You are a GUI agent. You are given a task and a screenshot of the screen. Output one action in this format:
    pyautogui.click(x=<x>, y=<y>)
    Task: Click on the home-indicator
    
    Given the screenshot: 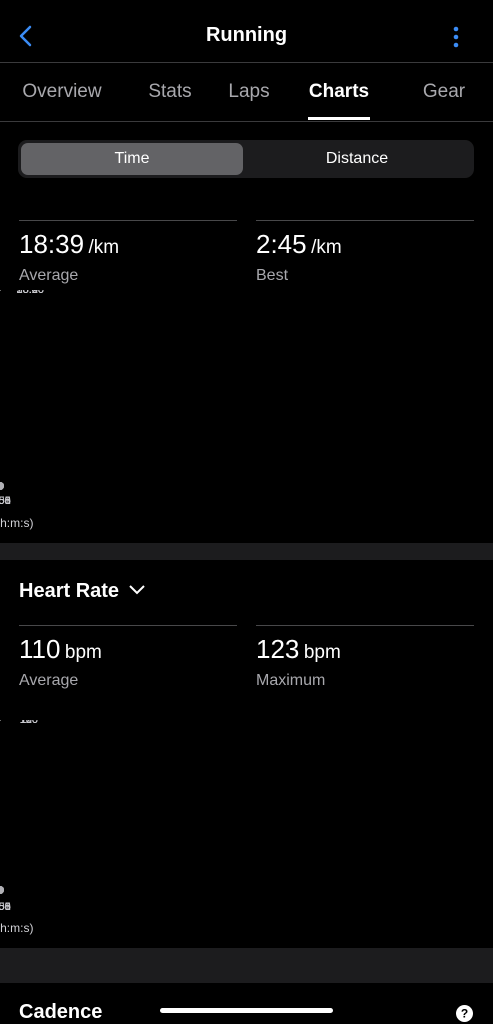 What is the action you would take?
    pyautogui.click(x=246, y=1010)
    